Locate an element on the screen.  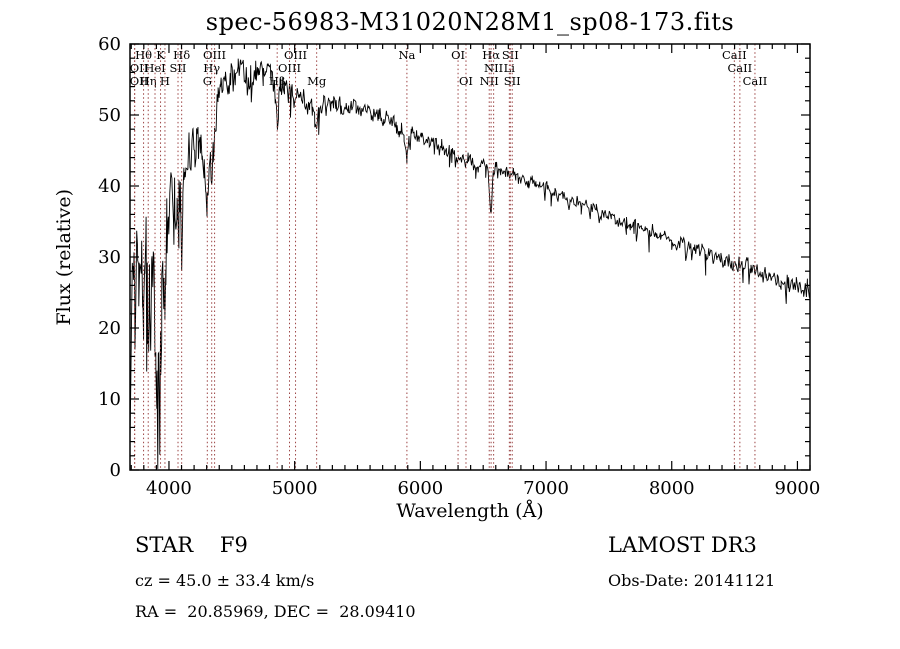
y-tick-label: 50 is located at coordinates (109, 115).